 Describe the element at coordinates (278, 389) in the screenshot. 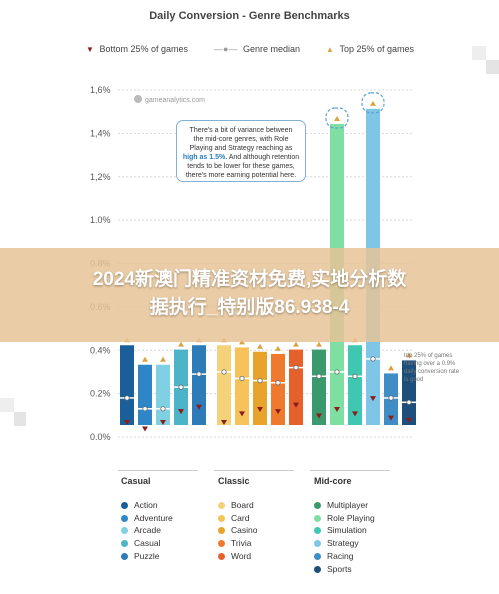

I see `bar-trivia` at that location.